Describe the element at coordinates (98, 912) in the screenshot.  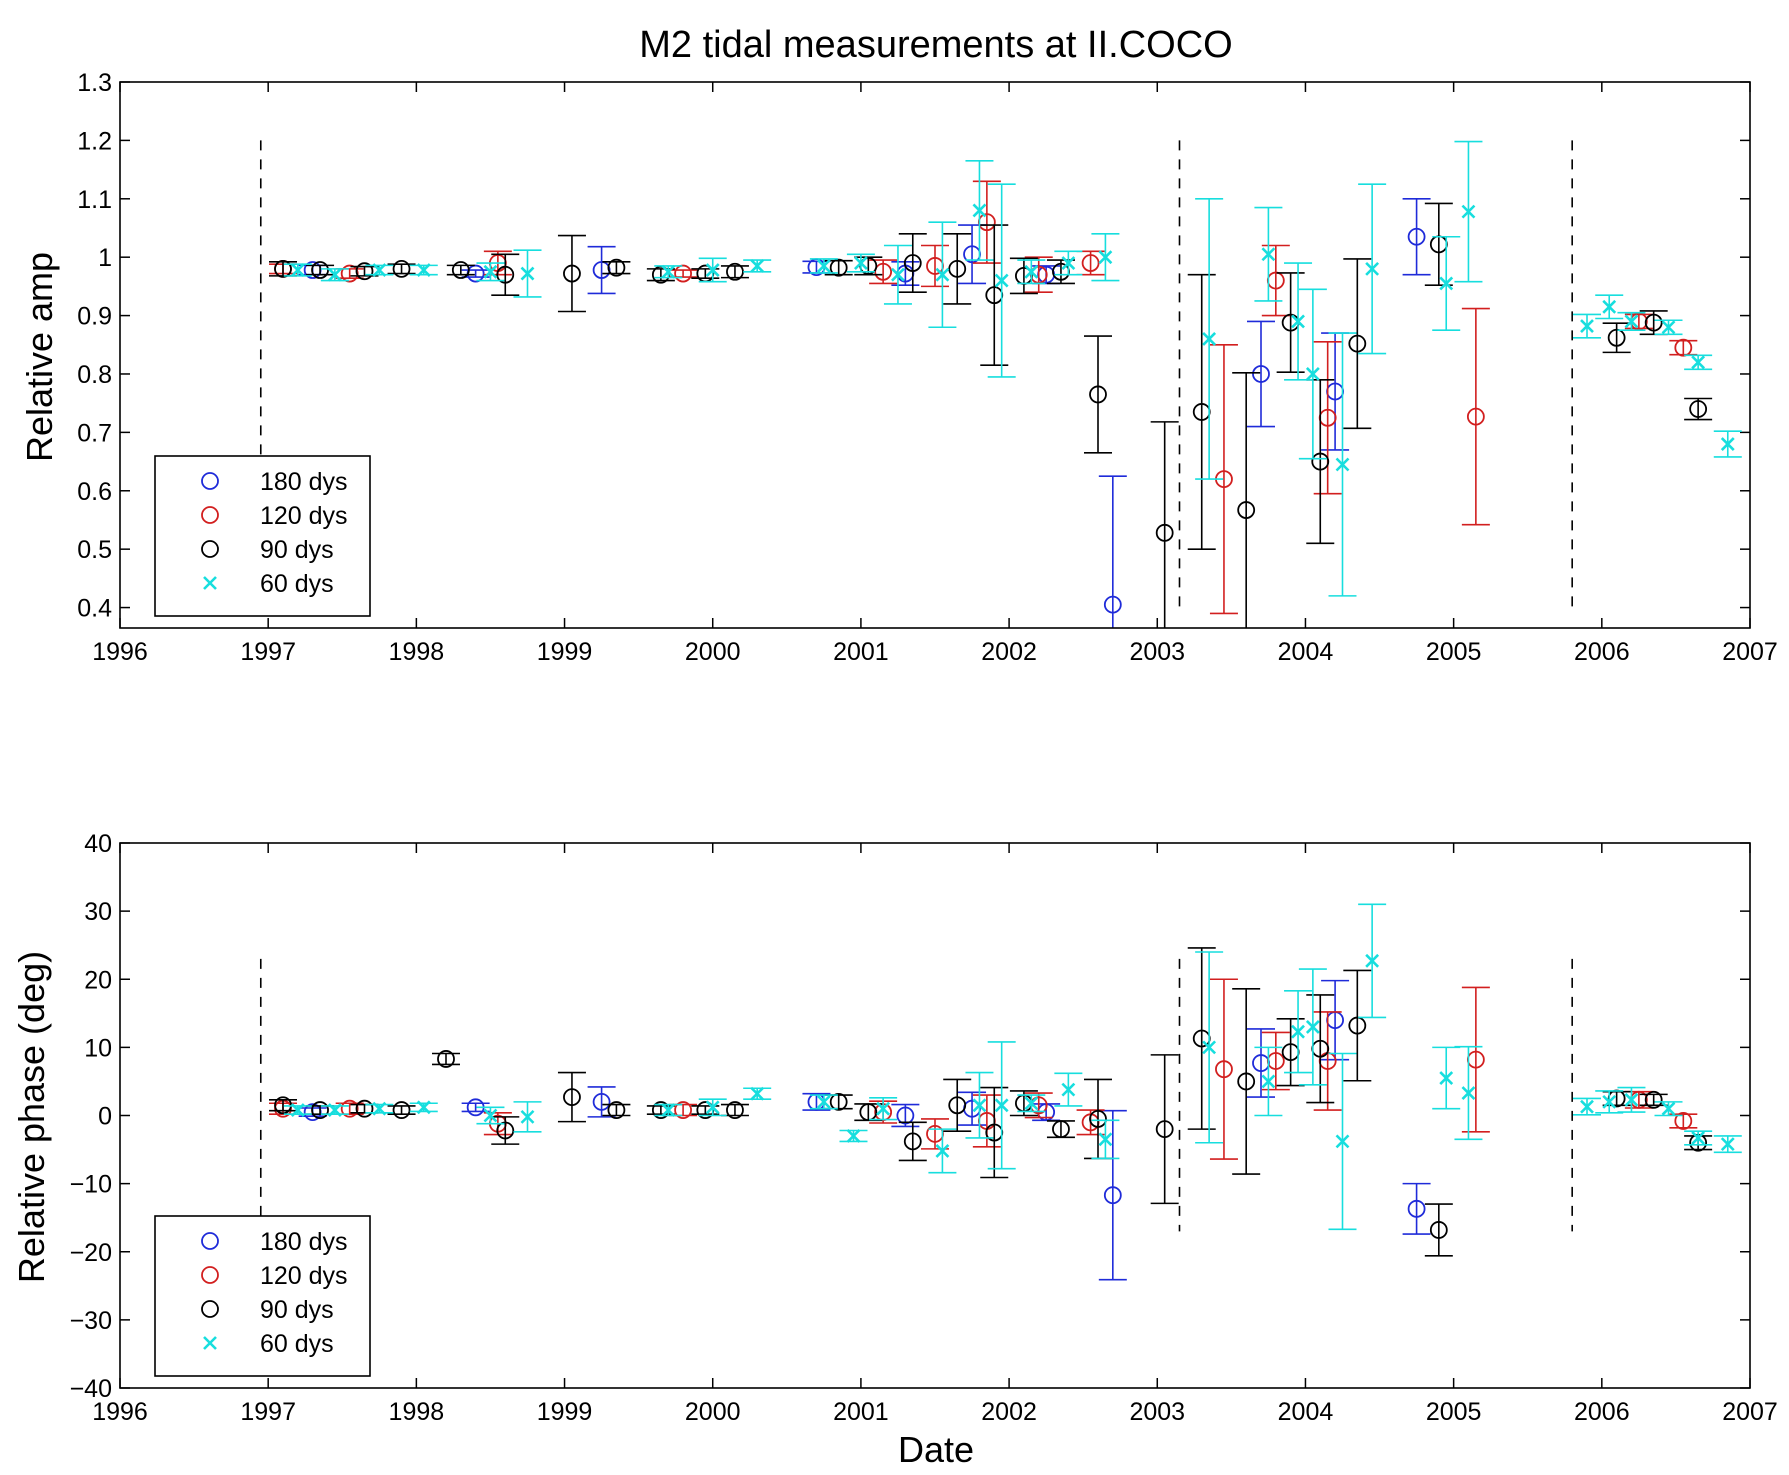
I see `y-tick-label: 30` at that location.